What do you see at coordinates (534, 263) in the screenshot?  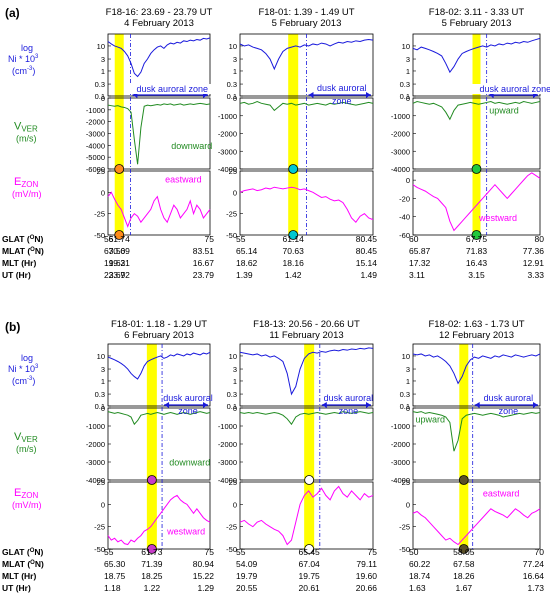 I see `mlt-value: 12.91` at bounding box center [534, 263].